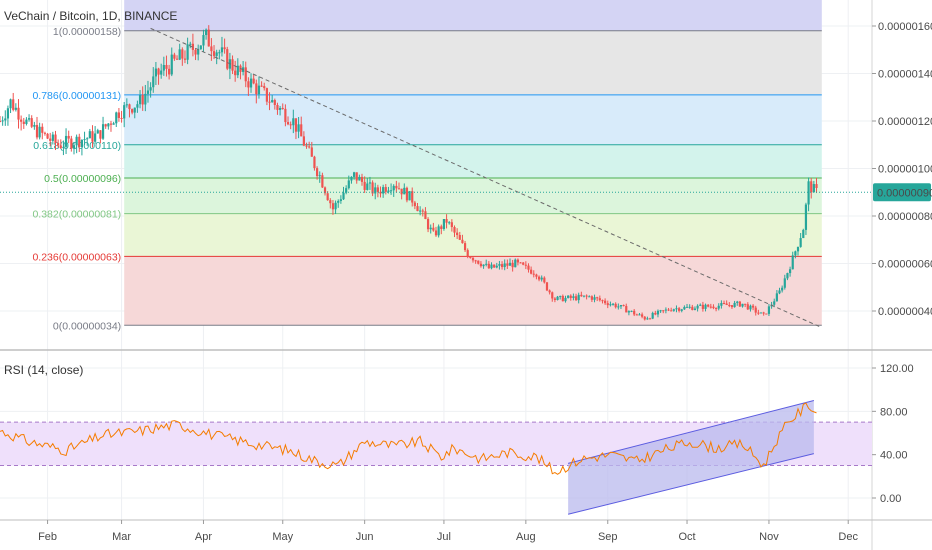 The height and width of the screenshot is (550, 932). I want to click on time-axis: Feb Mar Apr May Jun Jul Aug Sep Oct Nov Dec, so click(448, 531).